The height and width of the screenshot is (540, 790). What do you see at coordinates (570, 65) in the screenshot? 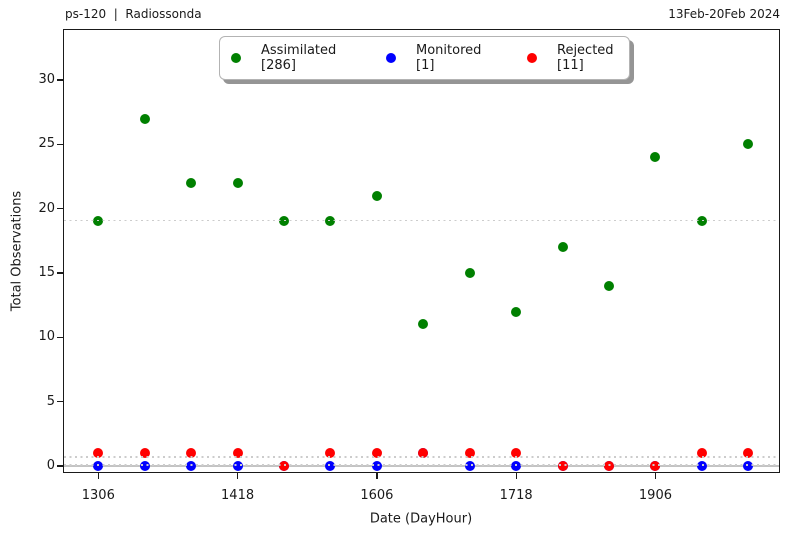
I see `legend-count-rejected: [11]` at bounding box center [570, 65].